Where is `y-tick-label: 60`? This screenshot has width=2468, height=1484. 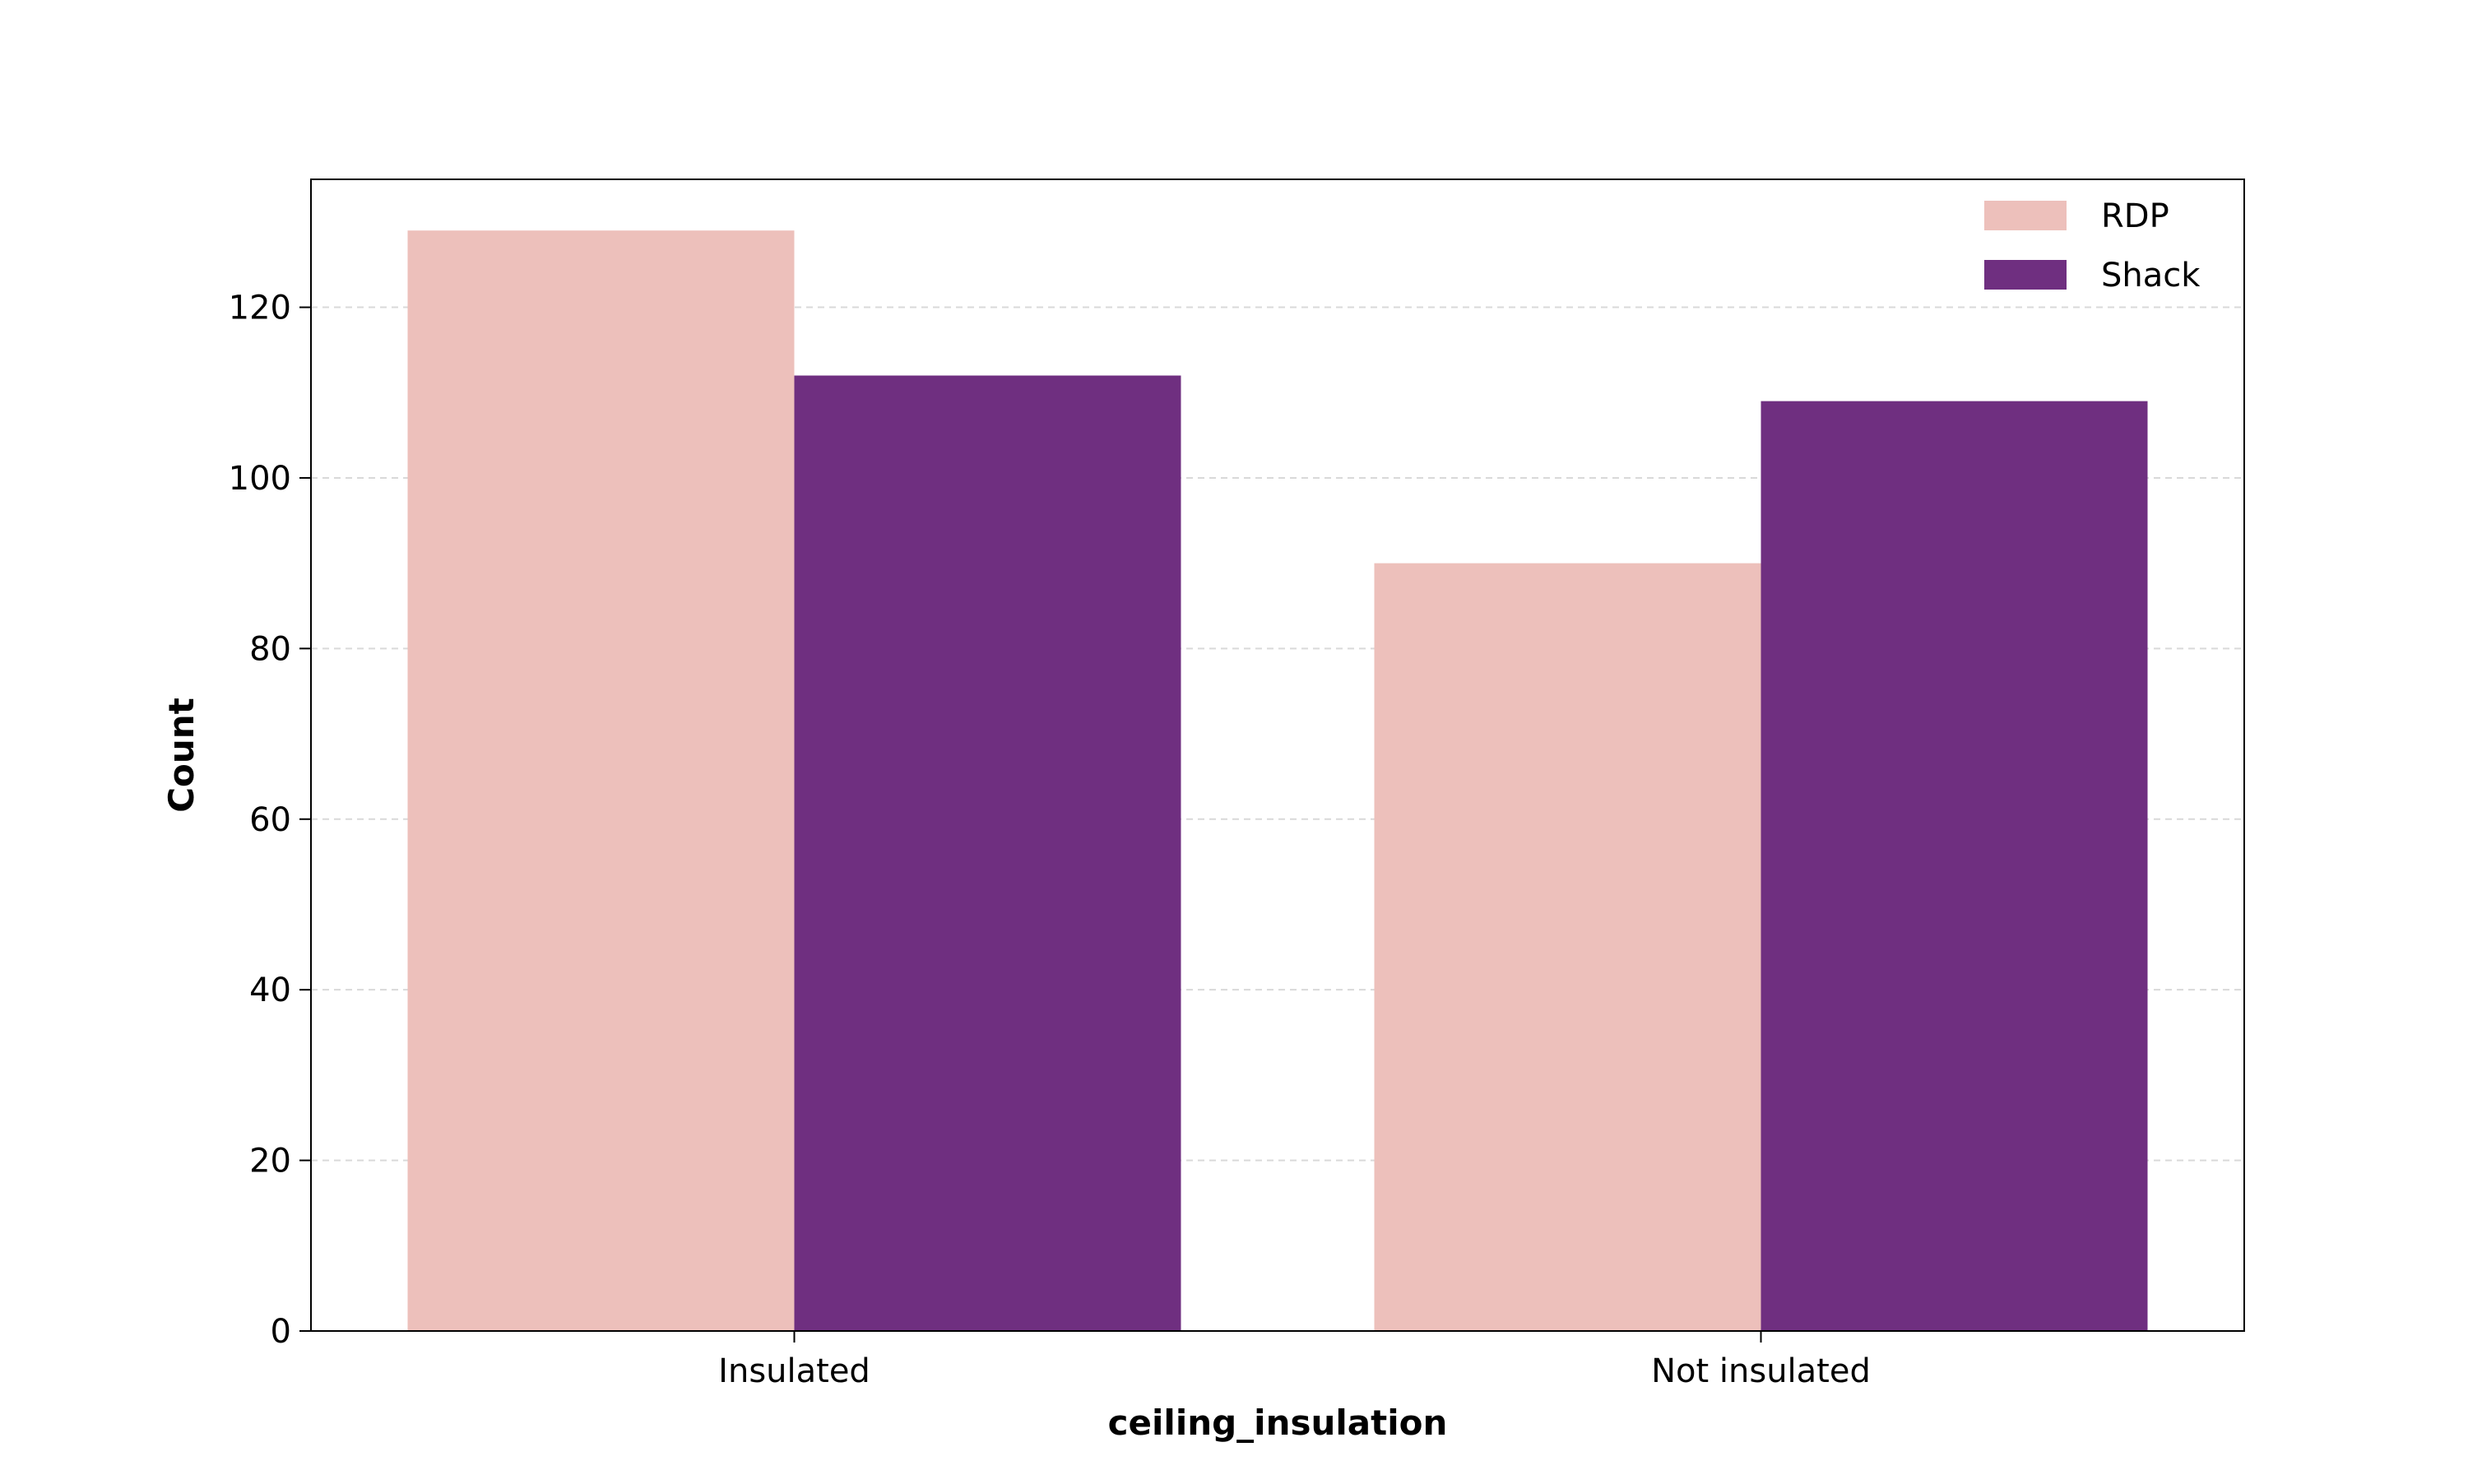 y-tick-label: 60 is located at coordinates (270, 820).